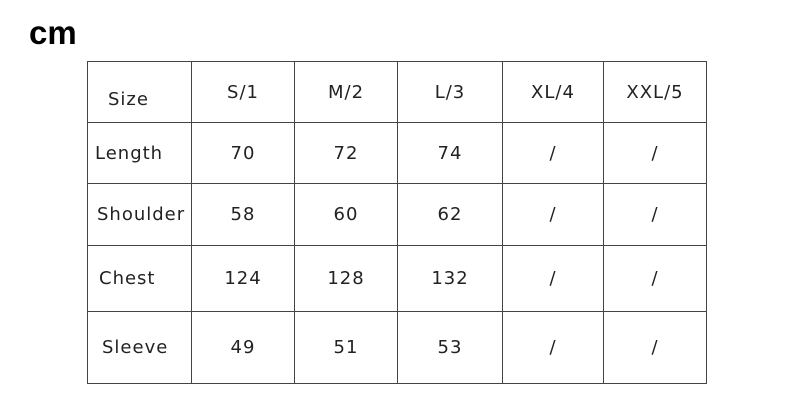 This screenshot has width=790, height=408. Describe the element at coordinates (243, 214) in the screenshot. I see `measurement-value: 58` at that location.